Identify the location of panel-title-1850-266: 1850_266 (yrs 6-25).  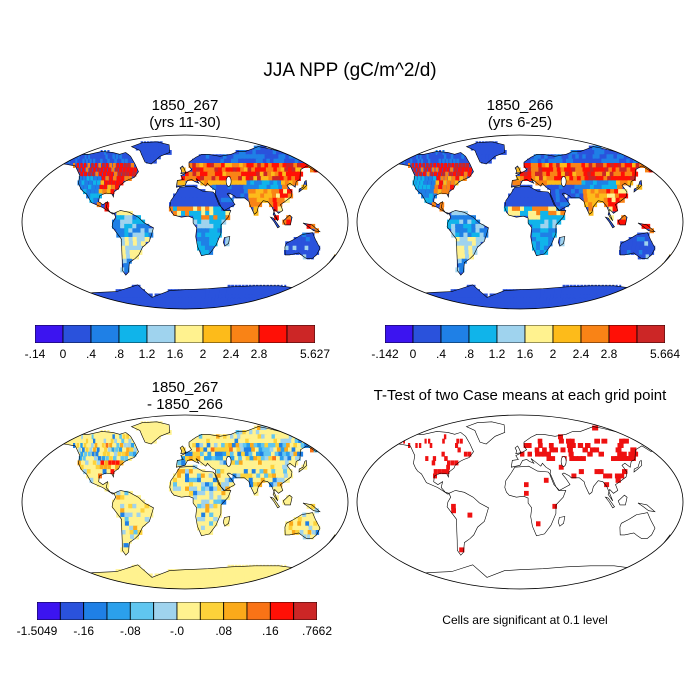
(520, 114).